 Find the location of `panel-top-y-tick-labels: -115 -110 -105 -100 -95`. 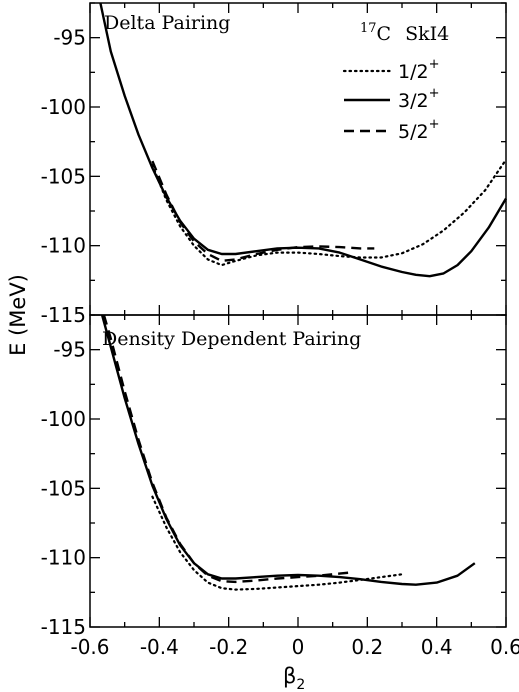

panel-top-y-tick-labels: -115 -110 -105 -100 -95 is located at coordinates (63, 176).